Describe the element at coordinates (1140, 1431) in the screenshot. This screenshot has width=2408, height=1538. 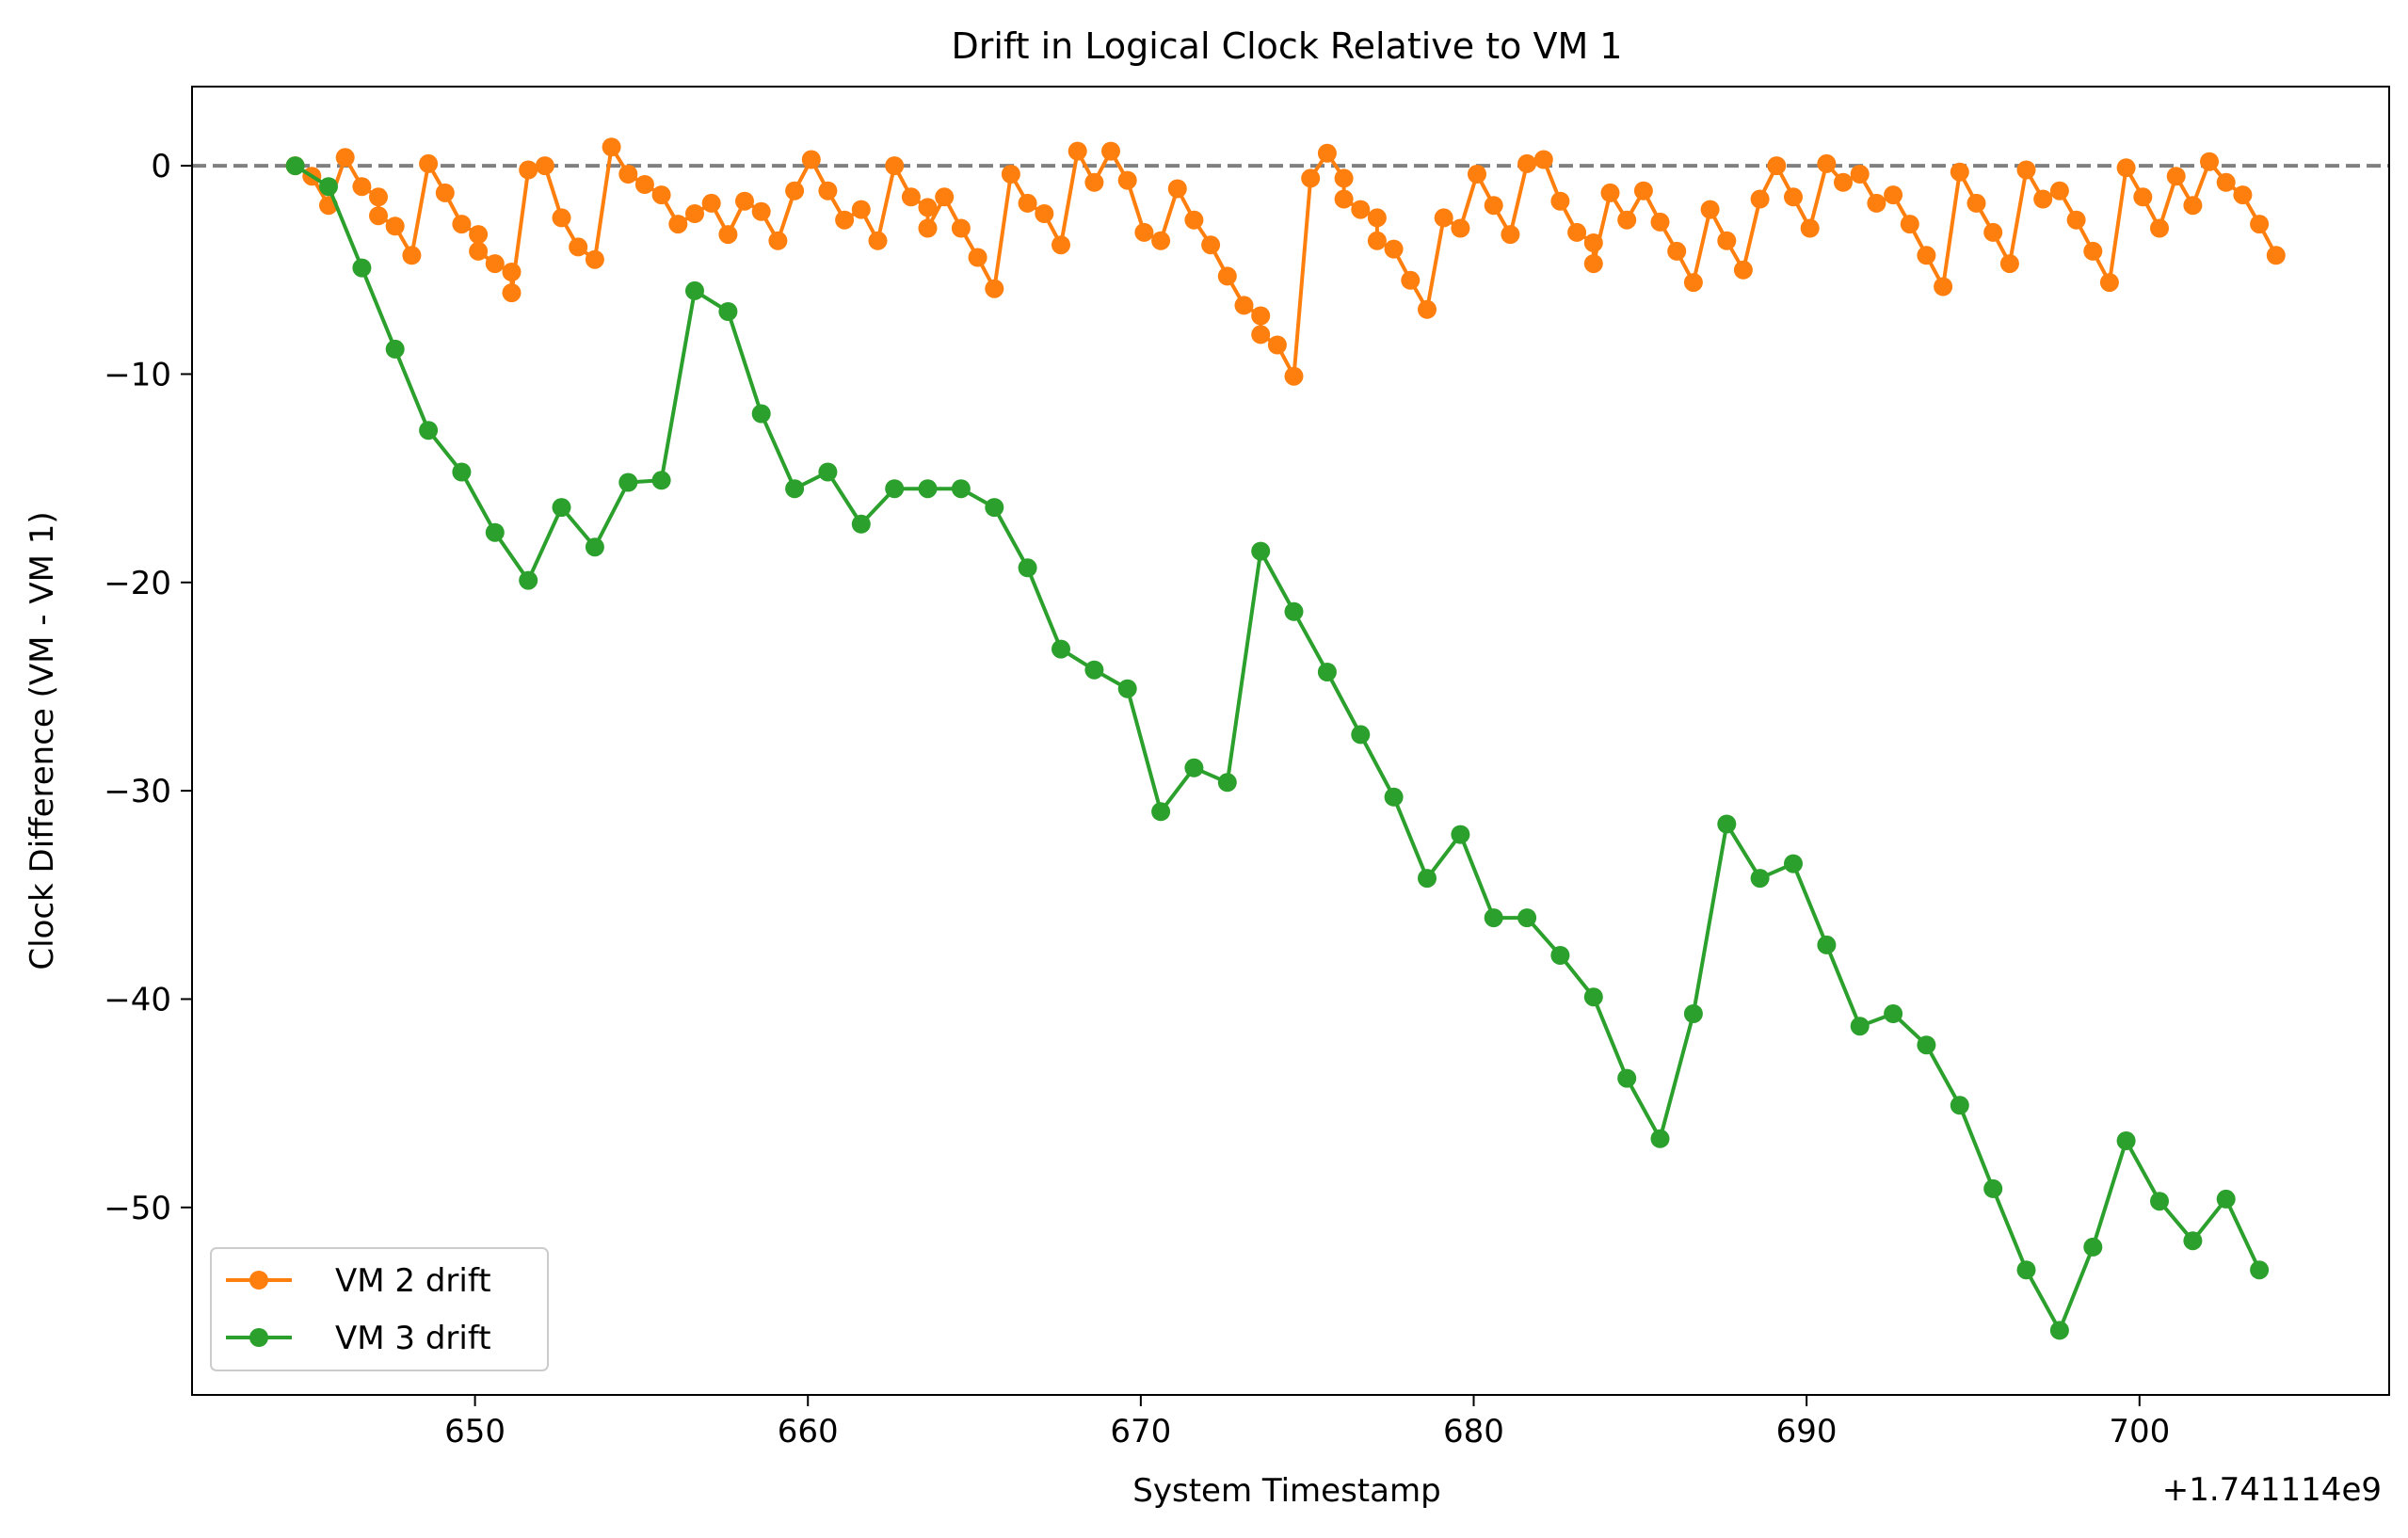
I see `x-tick-label: 670` at that location.